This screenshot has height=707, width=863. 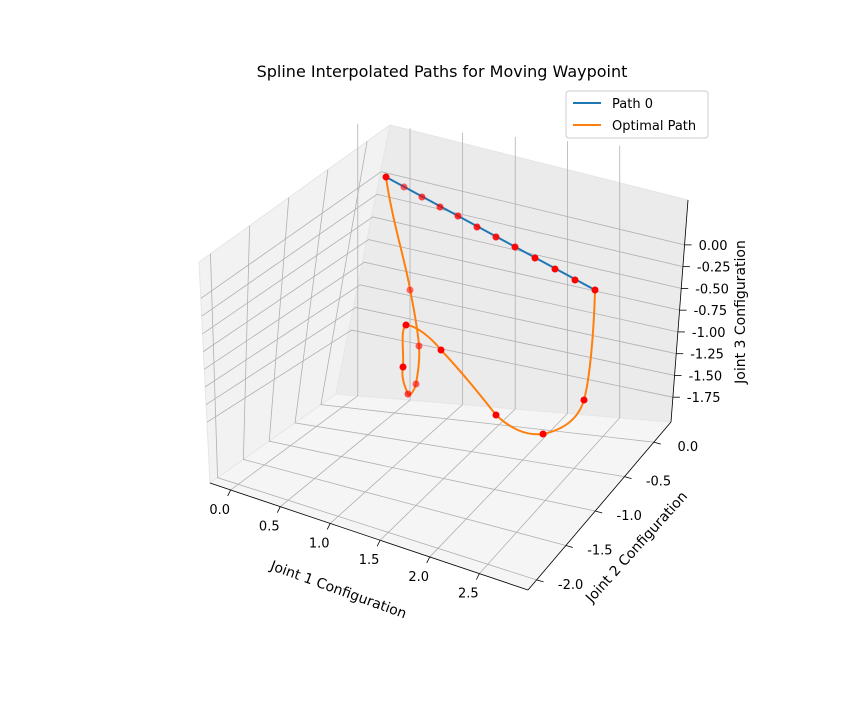 What do you see at coordinates (219, 510) in the screenshot?
I see `x-tick-label: 0.0` at bounding box center [219, 510].